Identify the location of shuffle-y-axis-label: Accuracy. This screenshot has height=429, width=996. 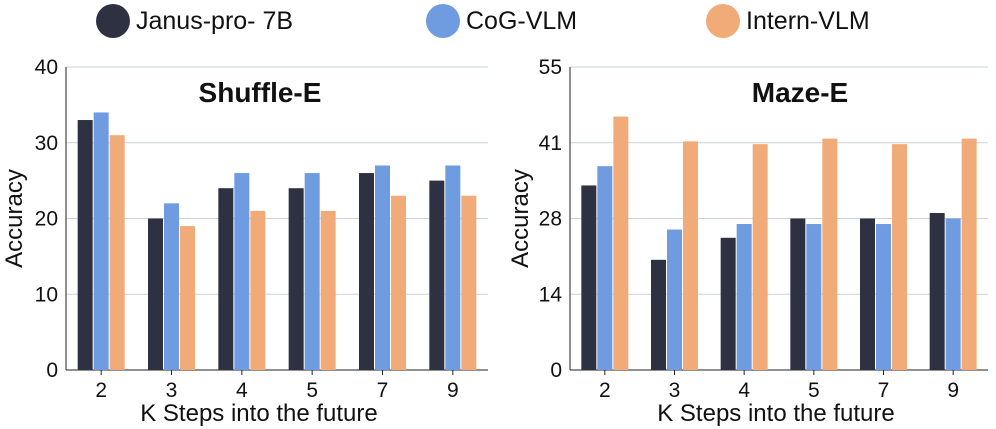
(14, 218).